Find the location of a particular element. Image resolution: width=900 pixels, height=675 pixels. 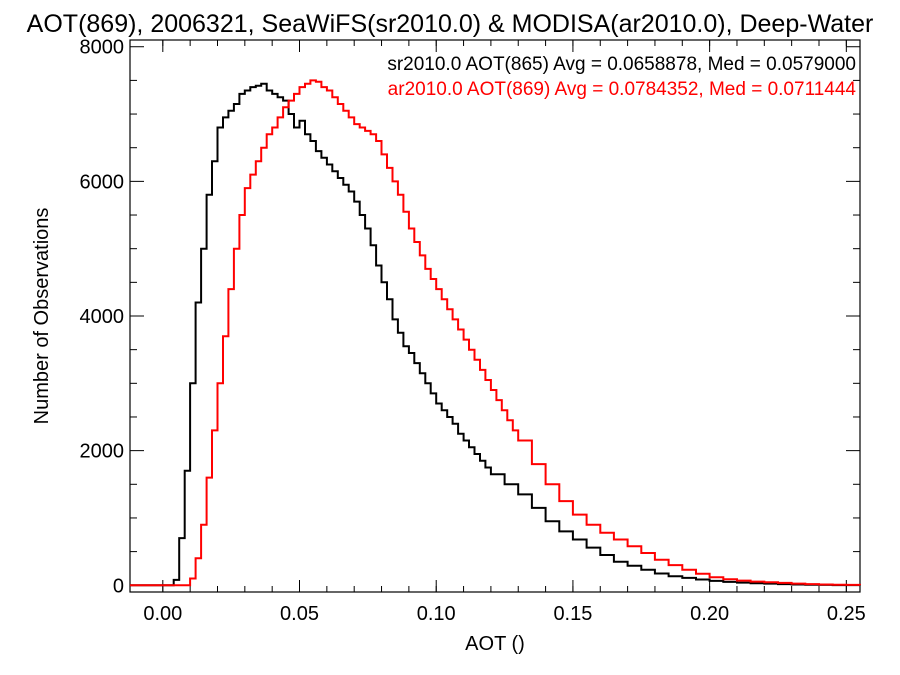

y-tick-label: 4000 is located at coordinates (102, 317).